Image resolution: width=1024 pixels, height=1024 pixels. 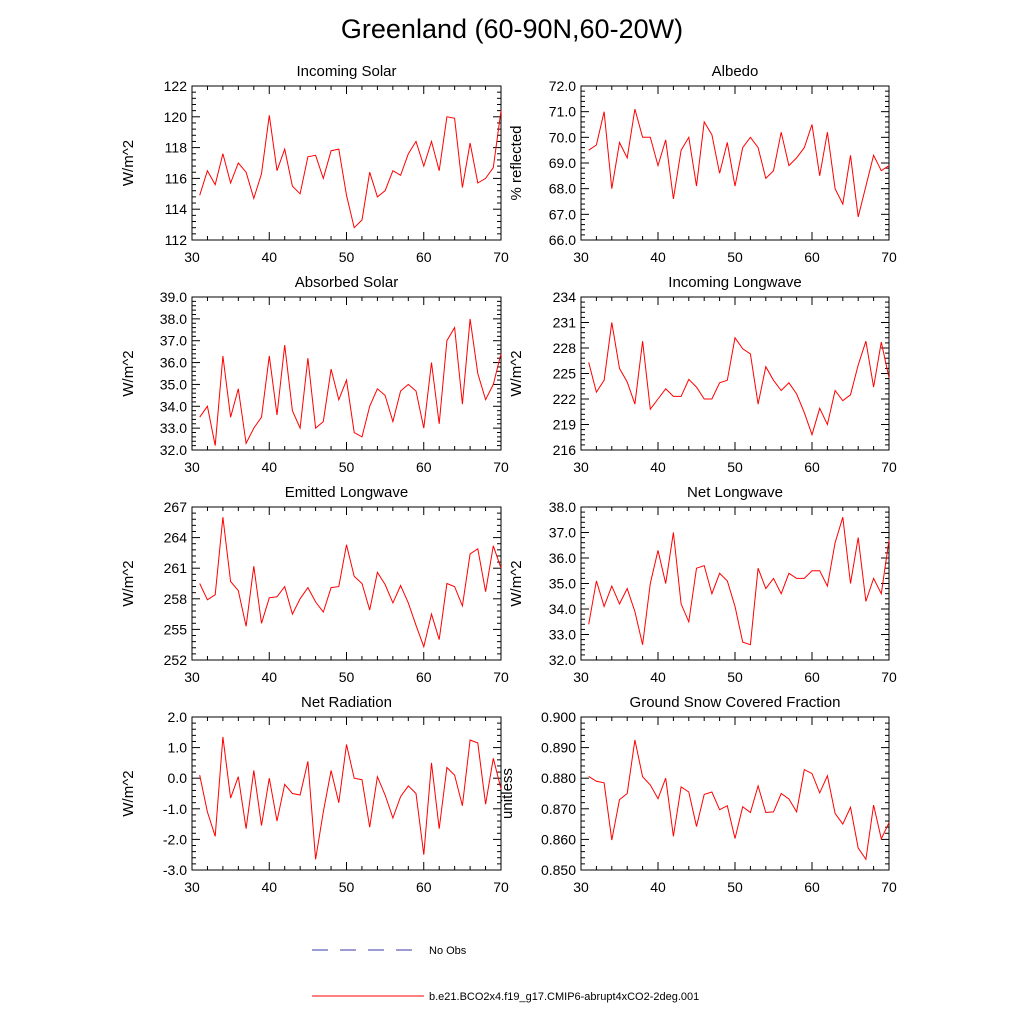 I want to click on y-tick-label: 261, so click(x=176, y=568).